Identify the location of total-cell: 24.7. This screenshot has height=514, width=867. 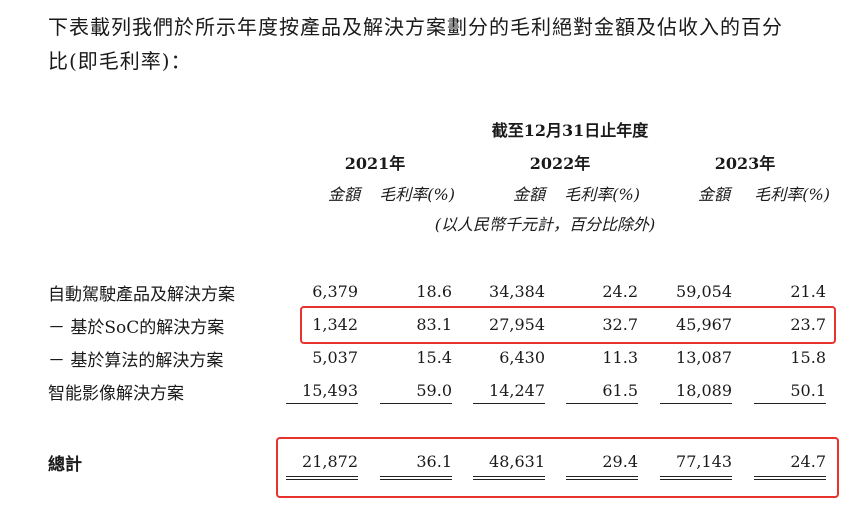
(808, 461).